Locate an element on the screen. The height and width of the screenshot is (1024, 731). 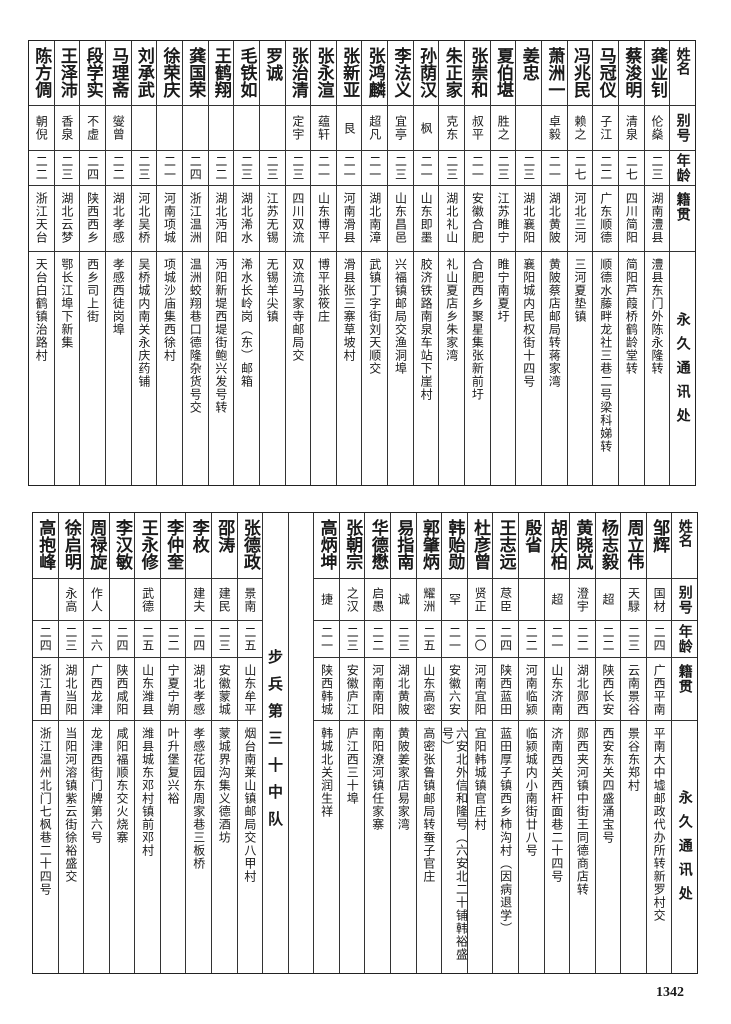
entry-address-cell: 双流马家寺邮局交 is located at coordinates (298, 368).